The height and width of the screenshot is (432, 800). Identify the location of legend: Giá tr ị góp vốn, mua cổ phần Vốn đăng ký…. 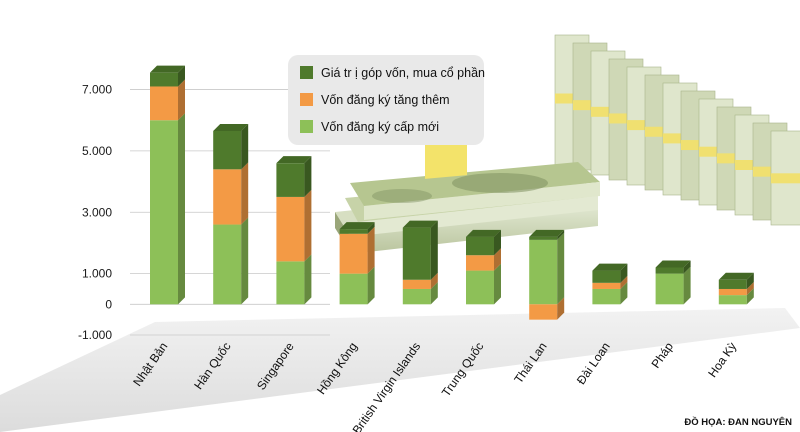
(386, 100).